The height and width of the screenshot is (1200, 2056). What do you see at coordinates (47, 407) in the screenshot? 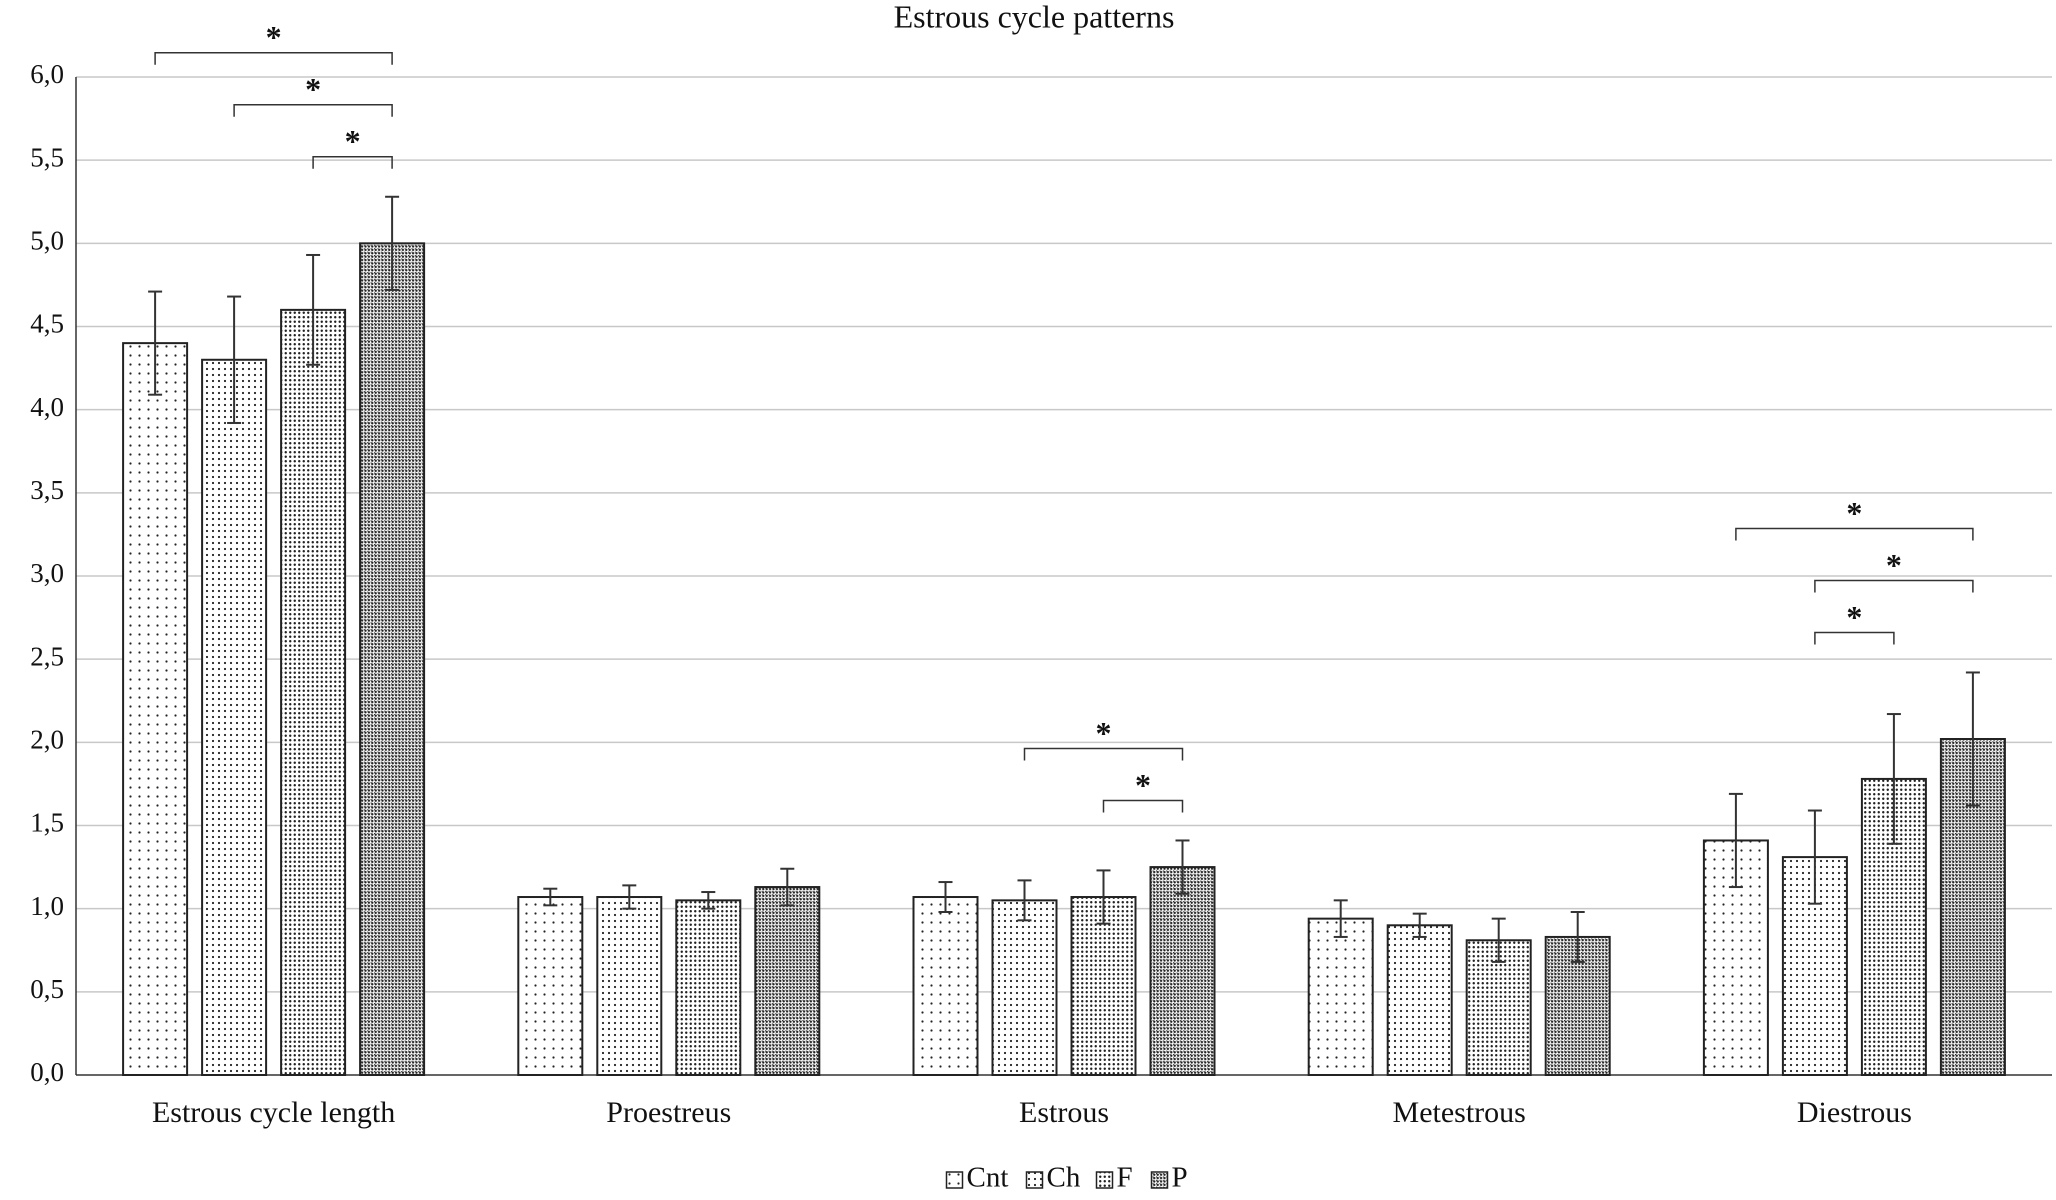
I see `y-tick-label: 4,0` at bounding box center [47, 407].